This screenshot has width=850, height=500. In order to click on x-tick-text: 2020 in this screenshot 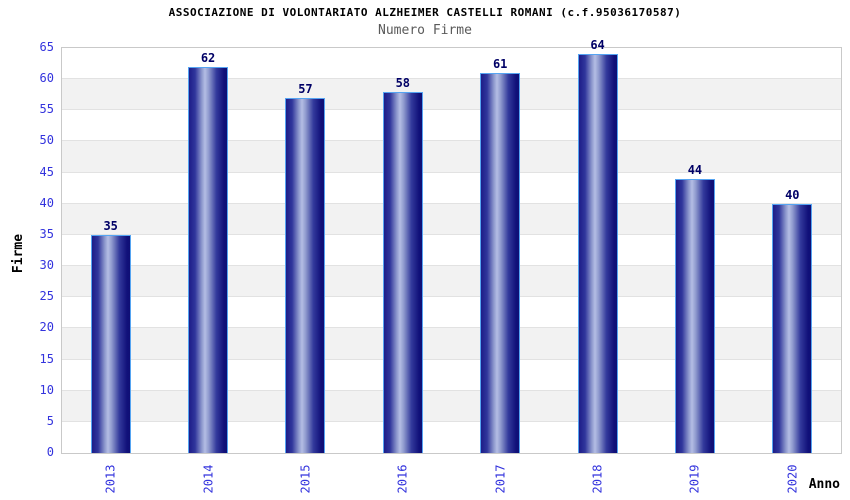, I will do `click(792, 479)`.